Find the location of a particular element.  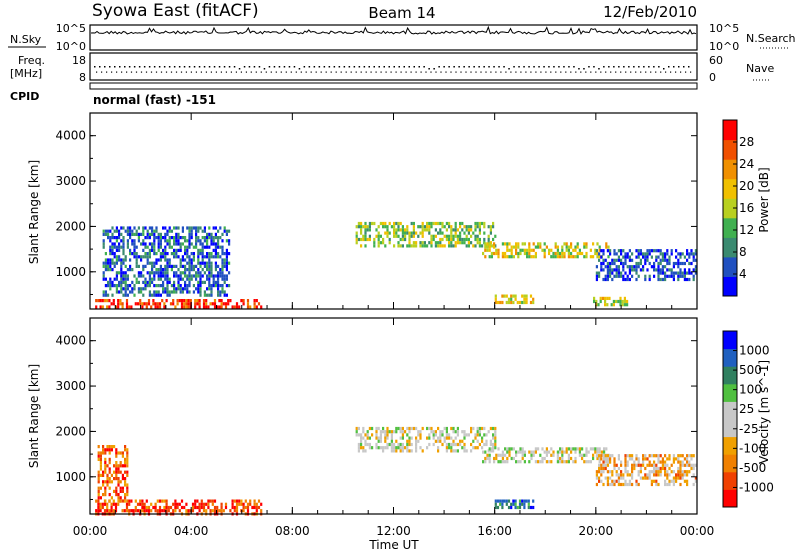

nsky-label: N.Sky is located at coordinates (26, 39).